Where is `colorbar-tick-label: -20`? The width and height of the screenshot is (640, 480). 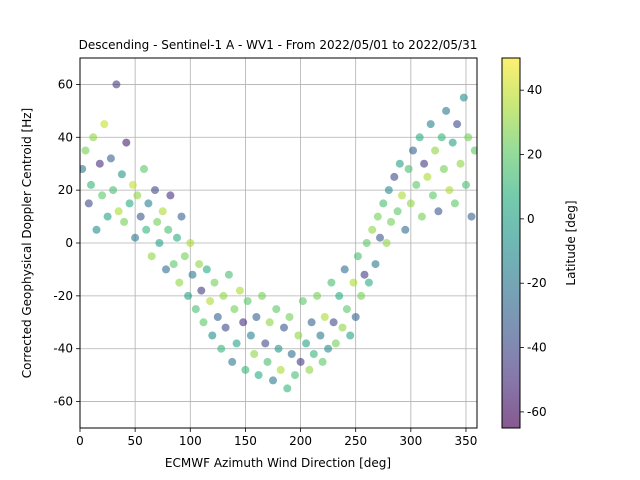
colorbar-tick-label: -20 is located at coordinates (537, 283).